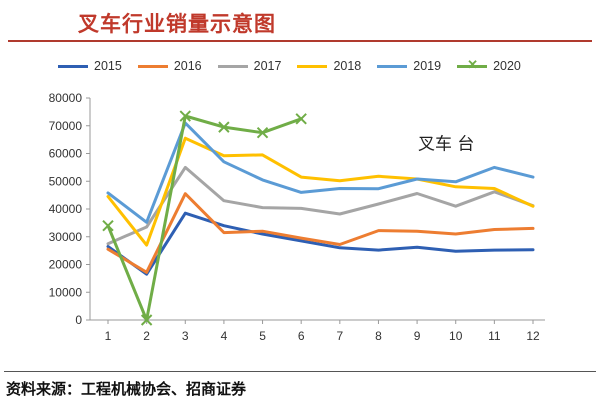 The image size is (600, 408). What do you see at coordinates (224, 336) in the screenshot?
I see `x-tick-label: 4` at bounding box center [224, 336].